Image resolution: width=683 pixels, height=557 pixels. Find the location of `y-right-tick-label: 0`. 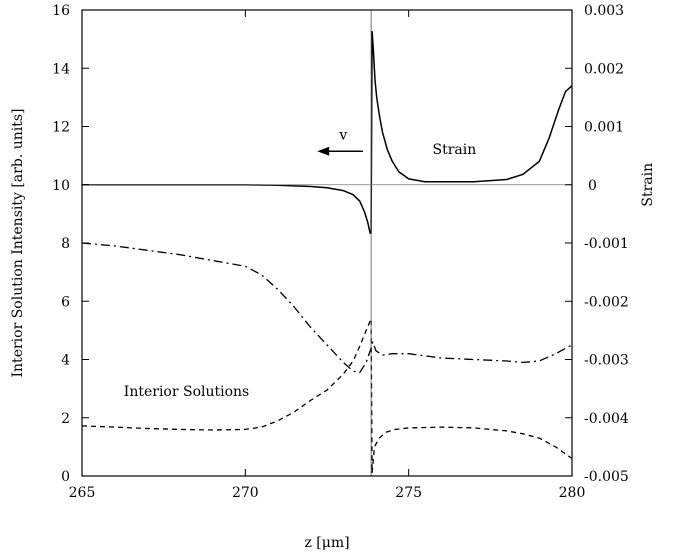

y-right-tick-label: 0 is located at coordinates (592, 186).